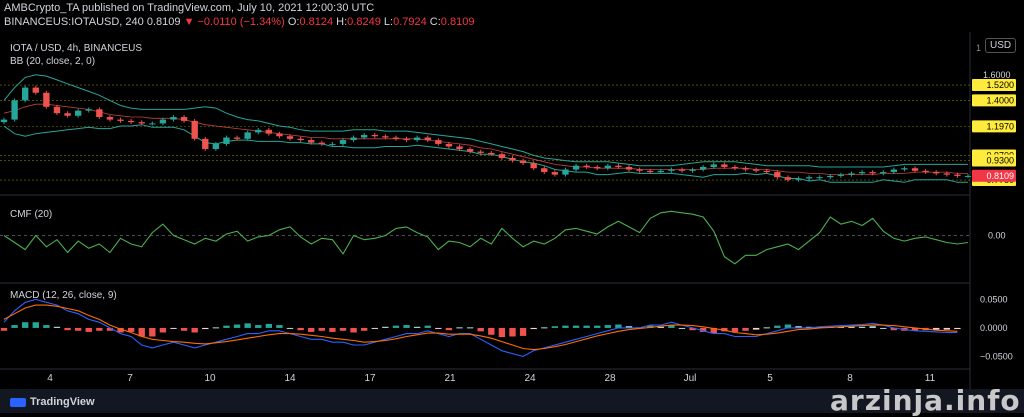 This screenshot has height=417, width=1024. What do you see at coordinates (997, 235) in the screenshot?
I see `cmf-tick-label: 0.00` at bounding box center [997, 235].